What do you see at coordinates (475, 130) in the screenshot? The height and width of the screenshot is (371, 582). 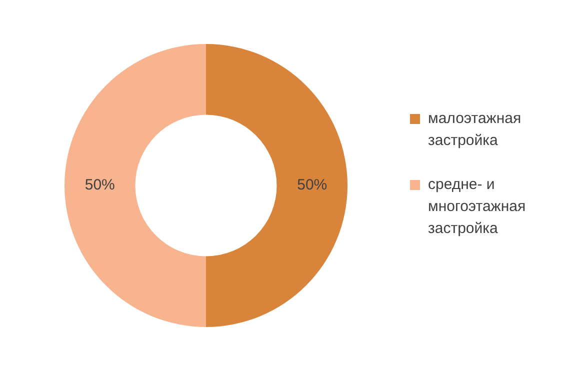 I see `legend-label: малоэтажная застройка` at bounding box center [475, 130].